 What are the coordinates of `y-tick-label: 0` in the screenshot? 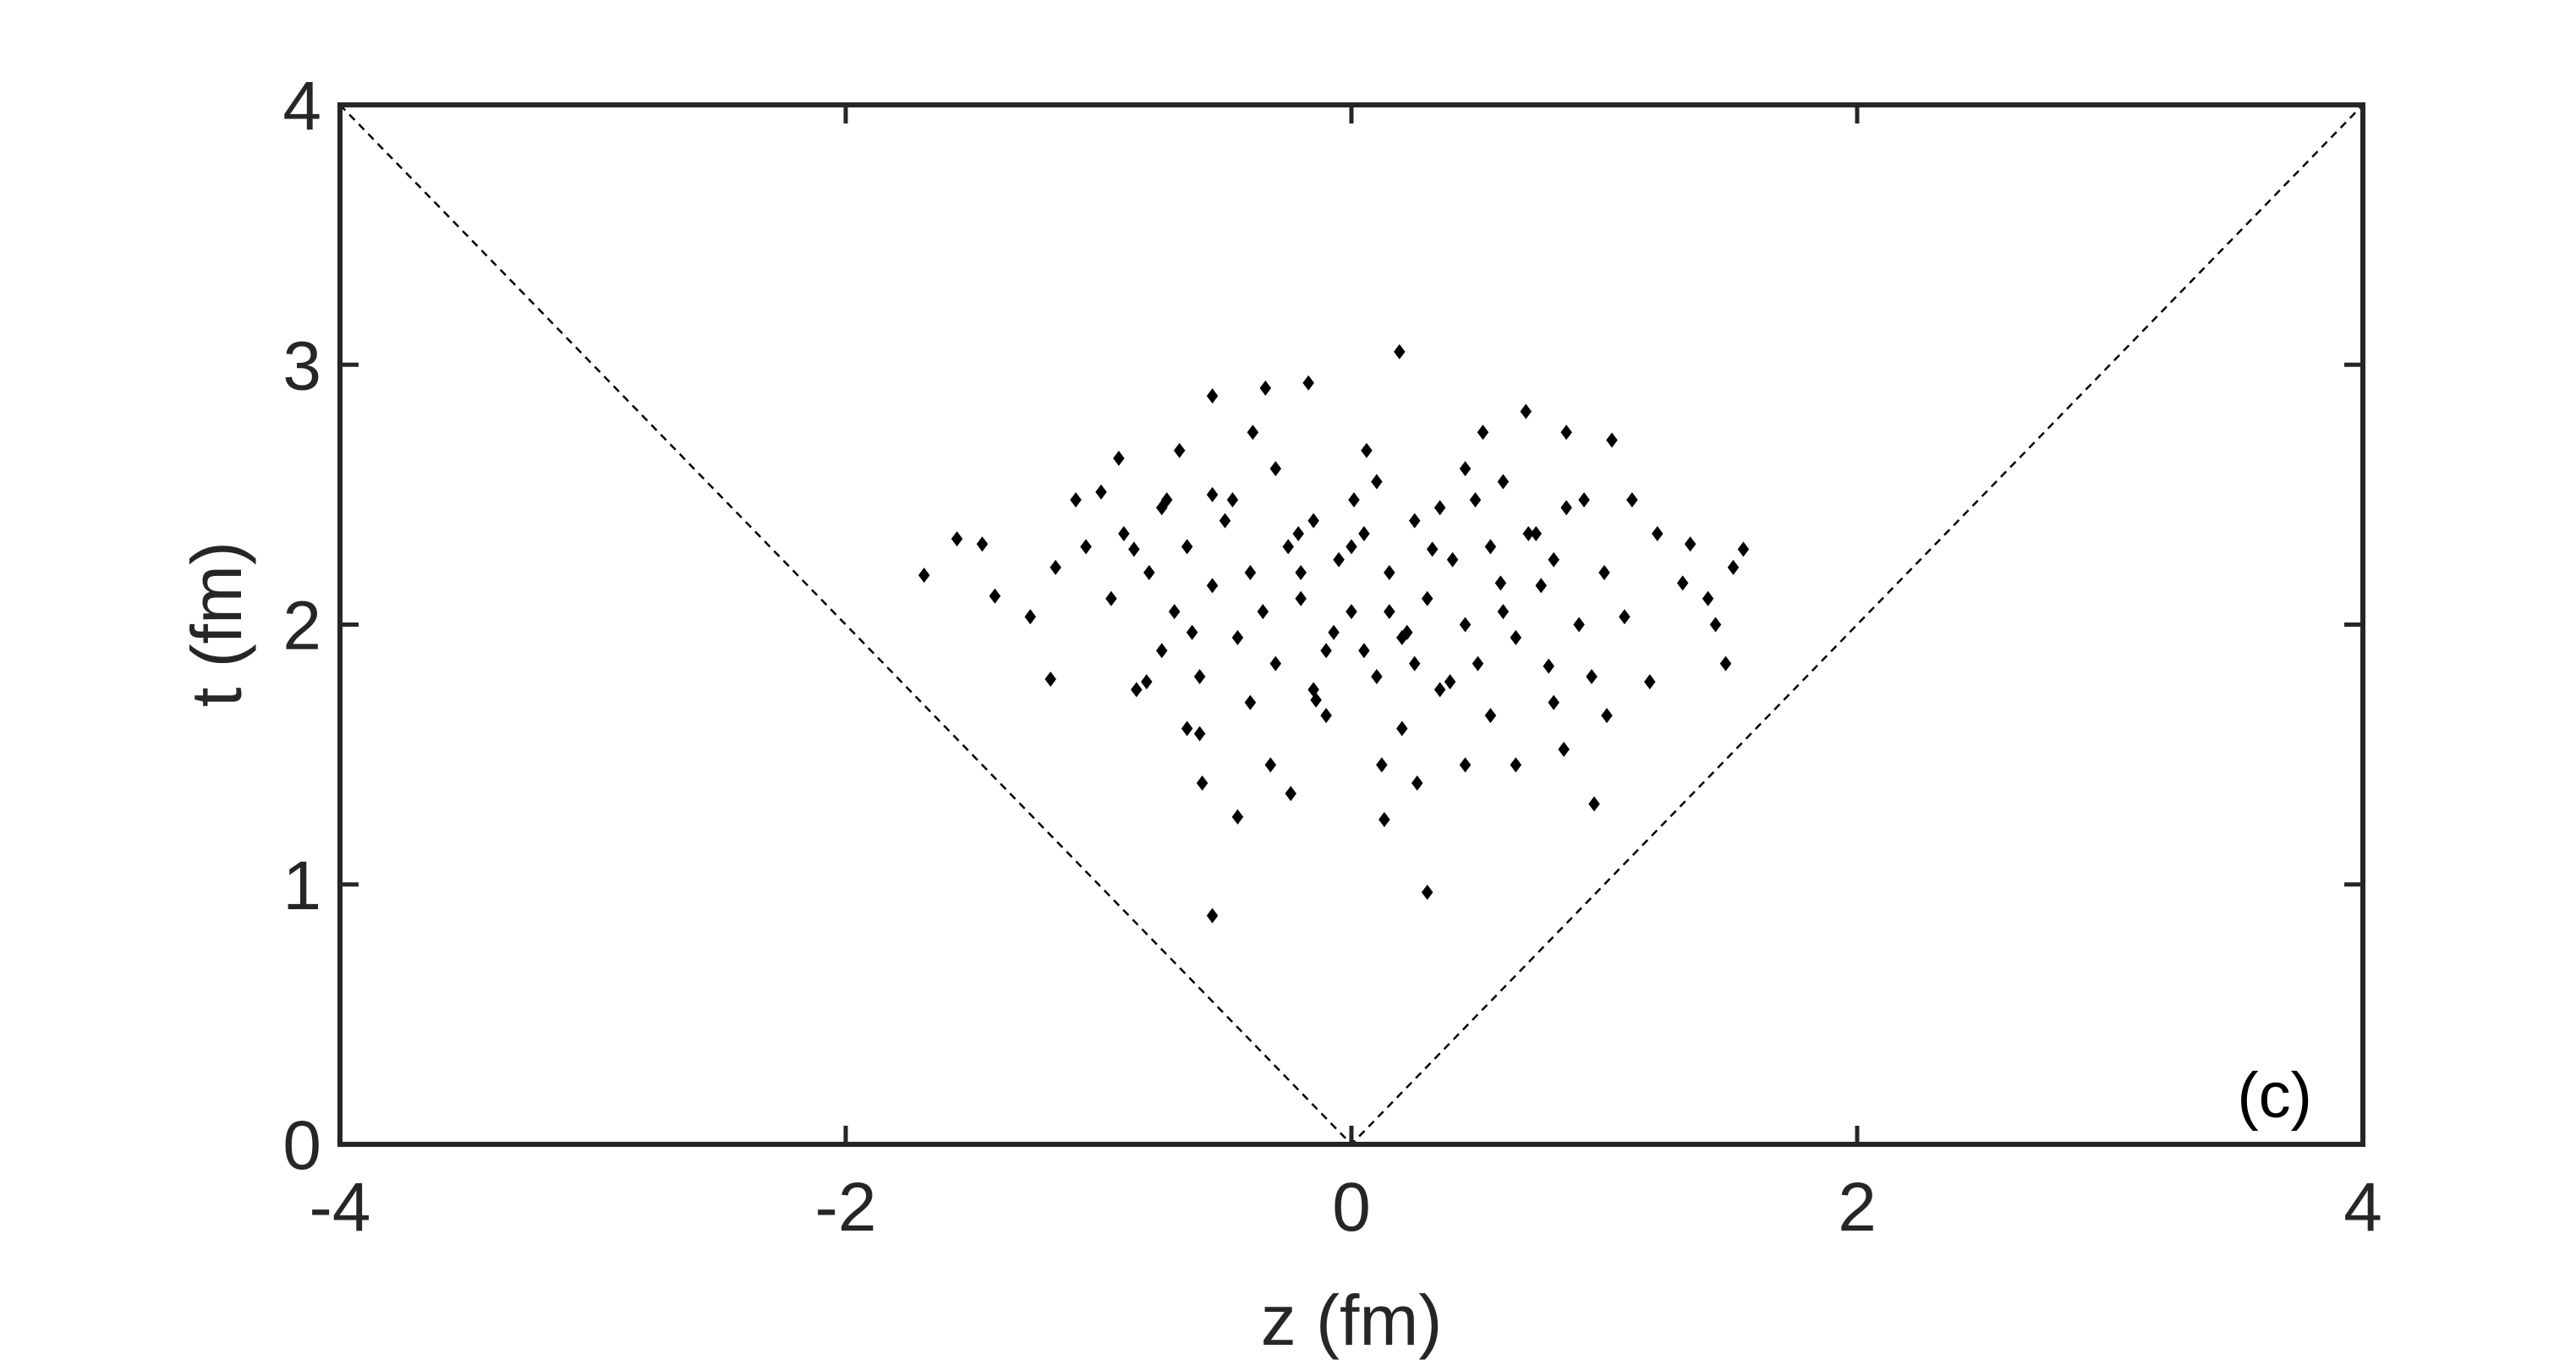 It's located at (301, 1146).